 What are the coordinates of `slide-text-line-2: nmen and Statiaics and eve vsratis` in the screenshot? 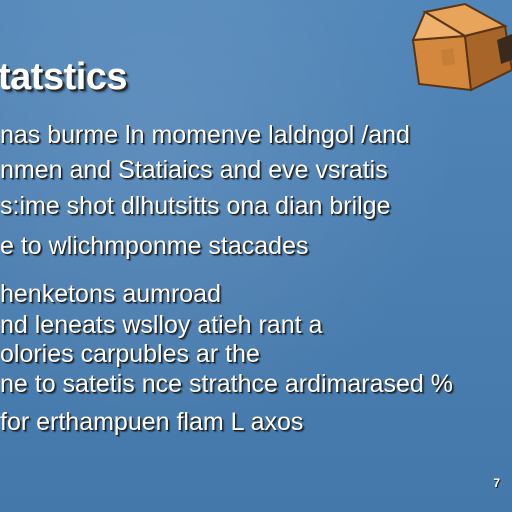 It's located at (194, 170).